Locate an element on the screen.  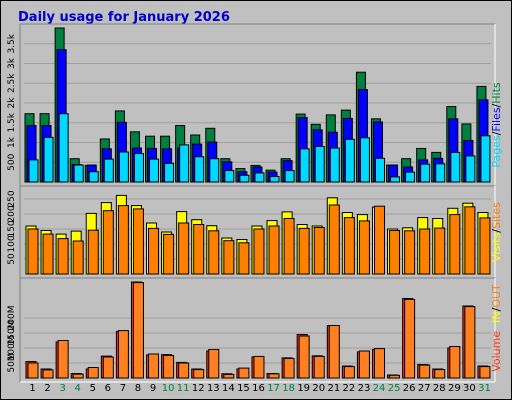
hits-legend: Pages/Files/Hits is located at coordinates (496, 125).